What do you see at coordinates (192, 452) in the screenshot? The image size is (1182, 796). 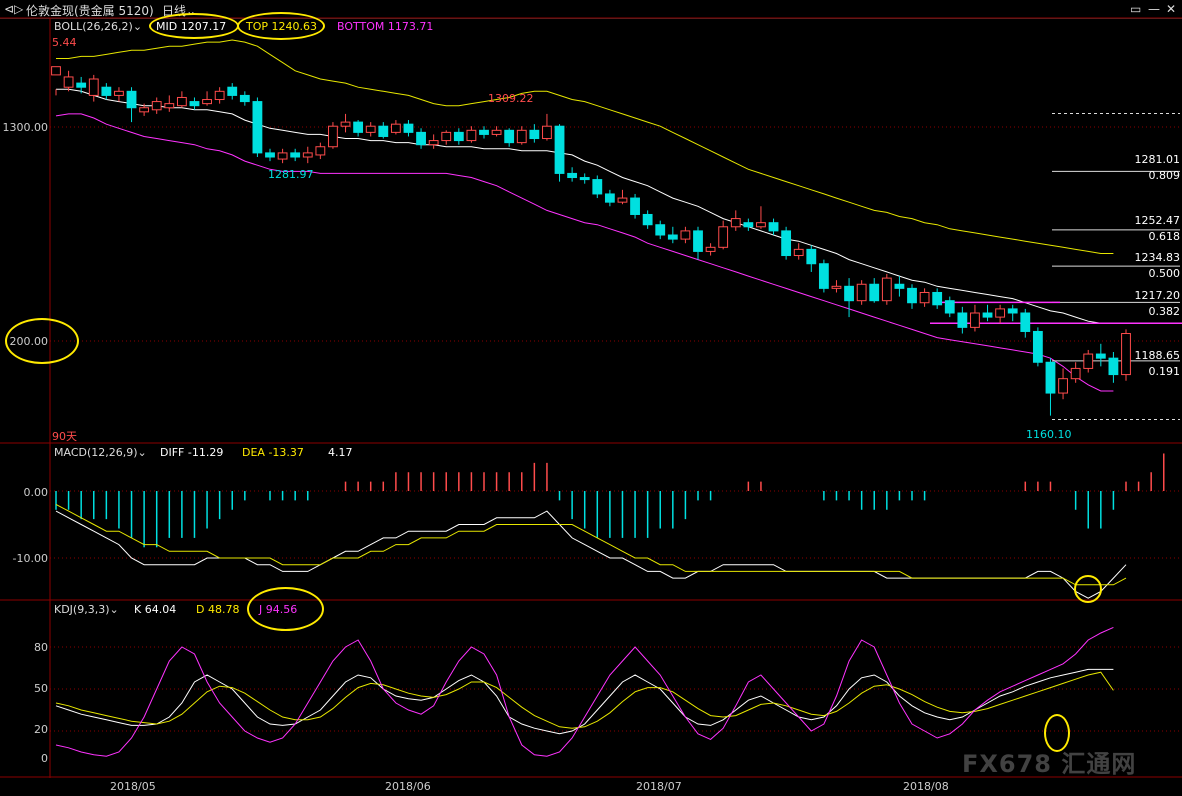 I see `macd-diff-value: DIFF -11.29` at bounding box center [192, 452].